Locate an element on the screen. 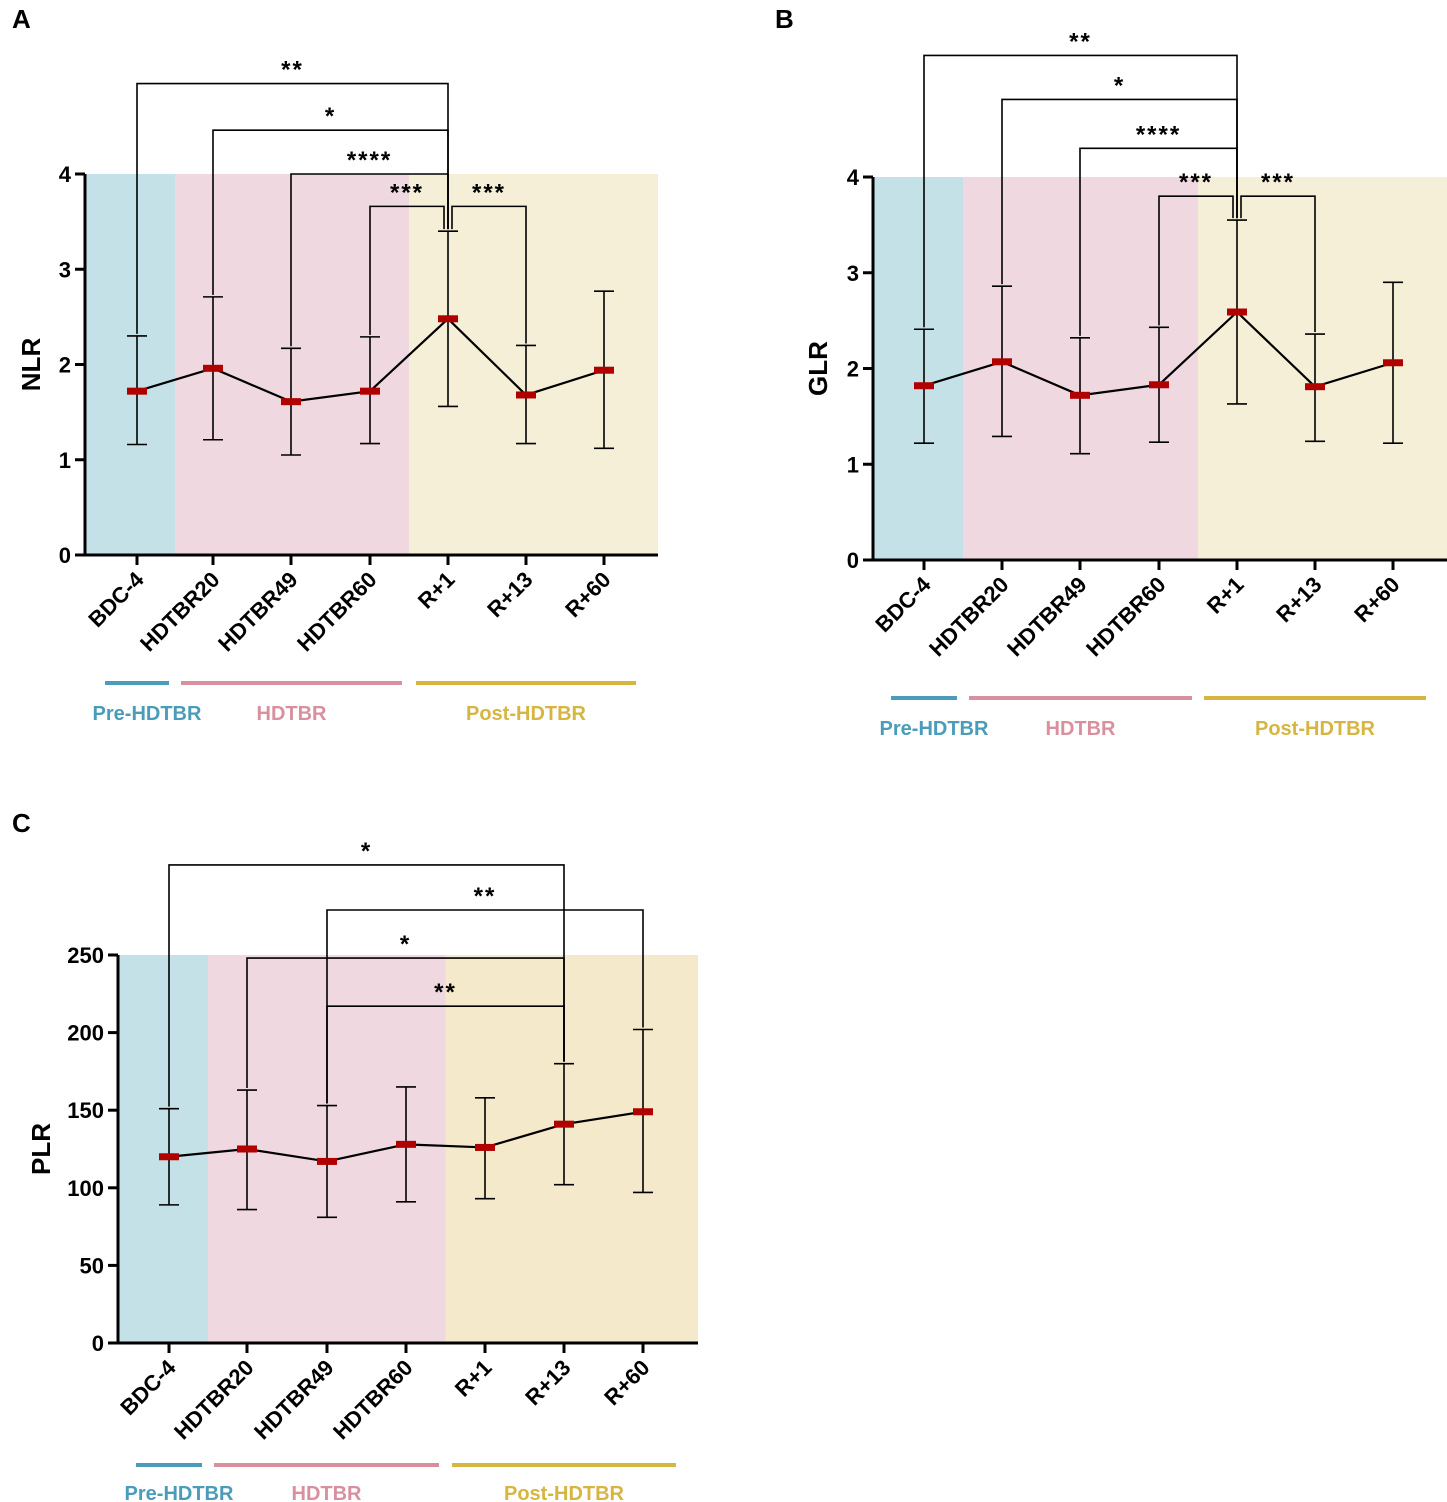  y-tick-label: 250 is located at coordinates (85, 955).